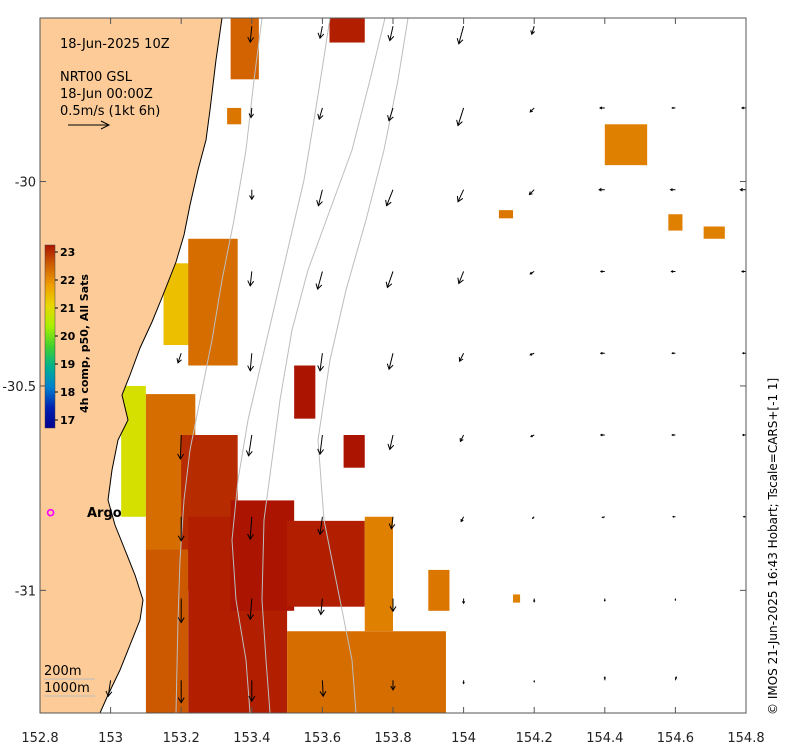 Image resolution: width=790 pixels, height=750 pixels. I want to click on x-tick-label: 154.4, so click(604, 738).